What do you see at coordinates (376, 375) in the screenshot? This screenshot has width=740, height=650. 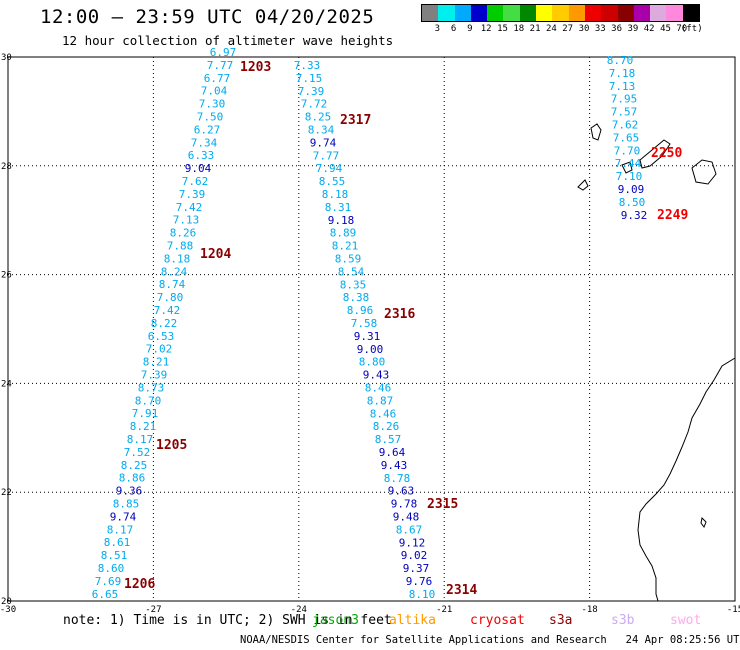 I see `wave-height-value: 9.43` at bounding box center [376, 375].